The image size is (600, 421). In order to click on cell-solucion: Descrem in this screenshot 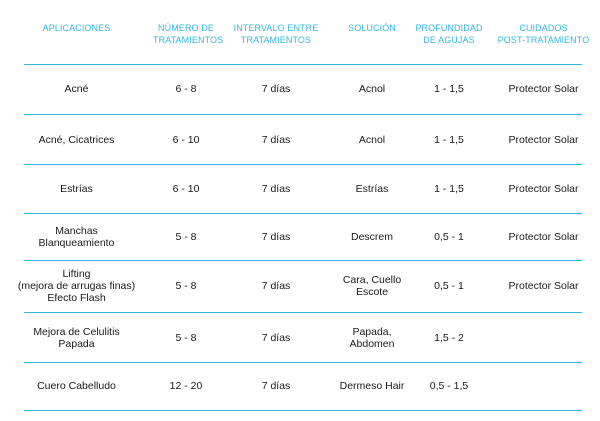, I will do `click(371, 237)`.